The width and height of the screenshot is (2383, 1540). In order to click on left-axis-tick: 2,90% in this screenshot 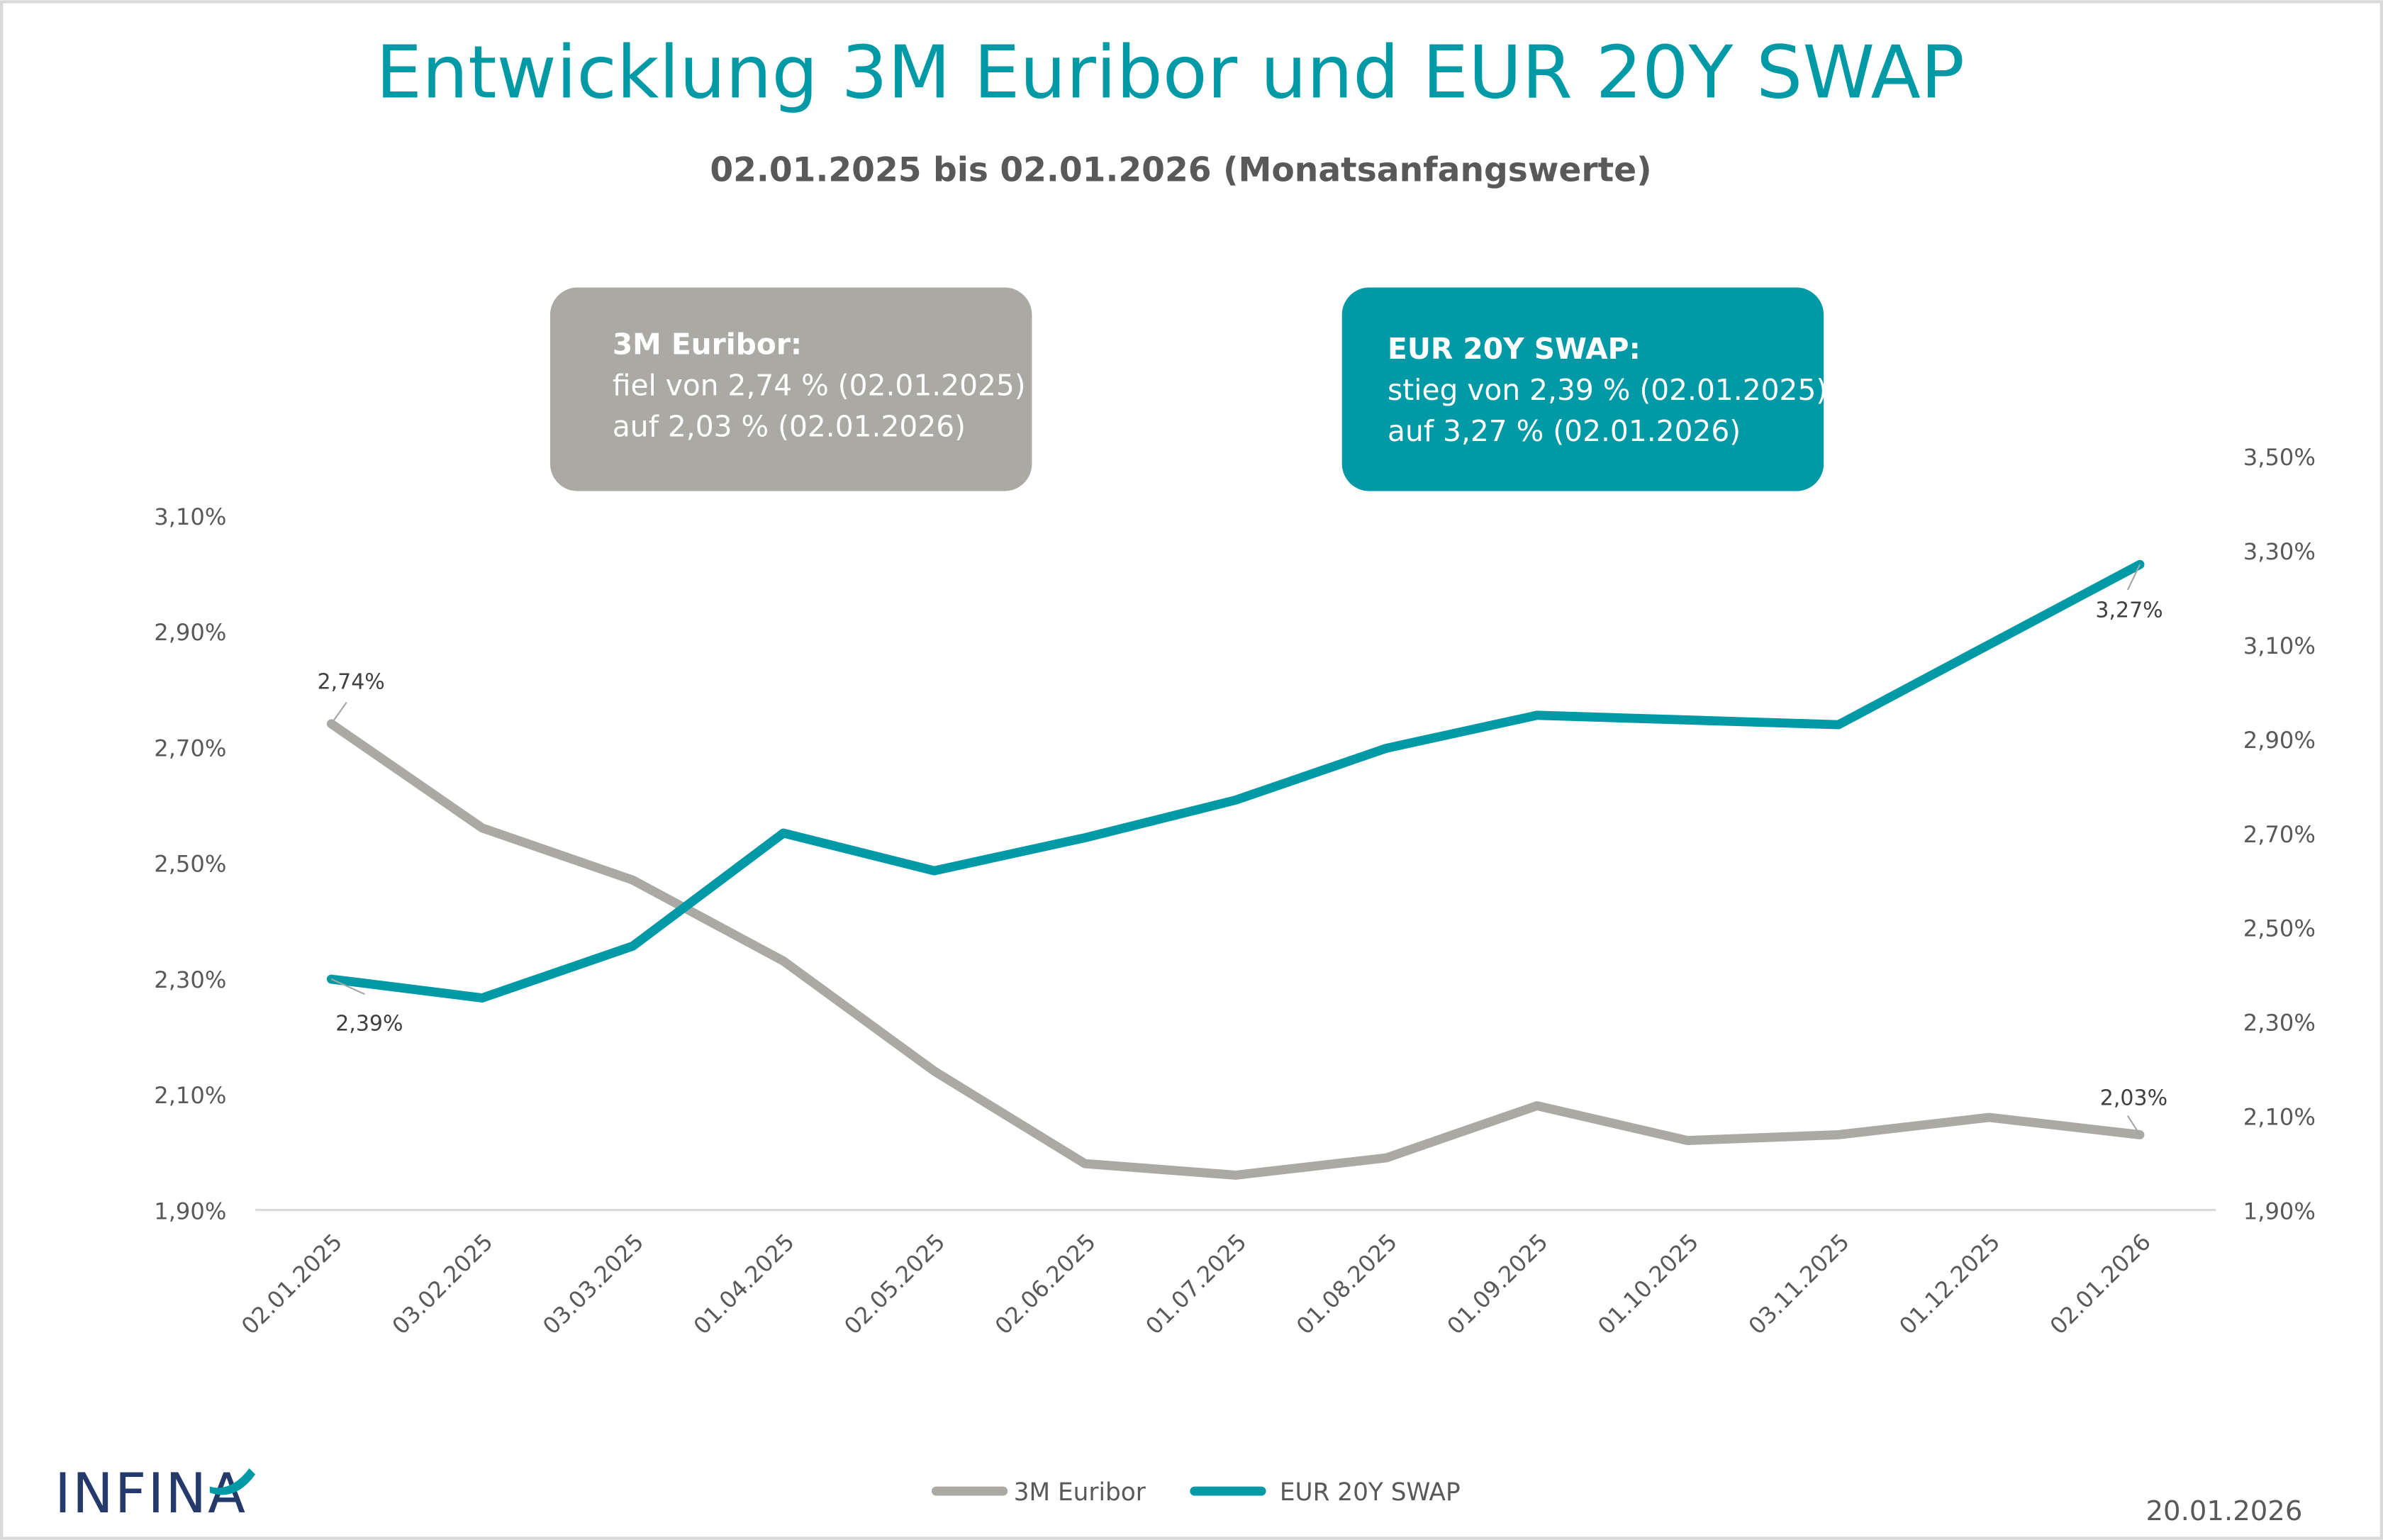, I will do `click(190, 632)`.